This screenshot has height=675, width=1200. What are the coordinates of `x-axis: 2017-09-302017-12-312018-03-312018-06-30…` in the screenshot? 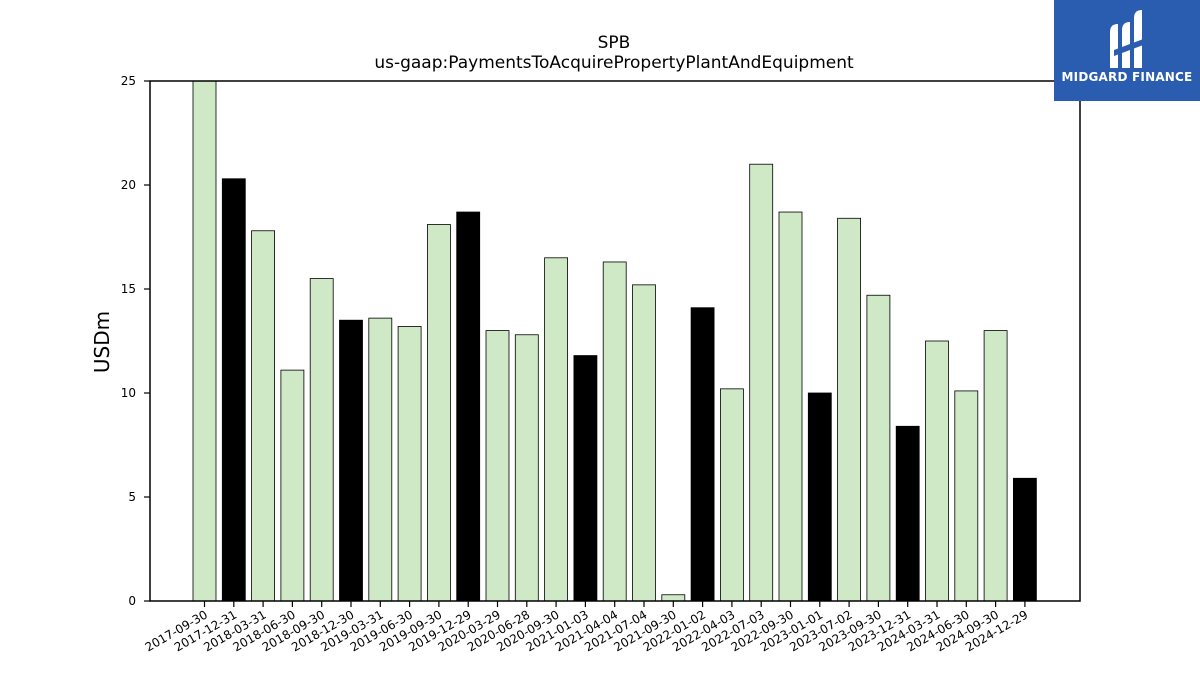 It's located at (586, 627).